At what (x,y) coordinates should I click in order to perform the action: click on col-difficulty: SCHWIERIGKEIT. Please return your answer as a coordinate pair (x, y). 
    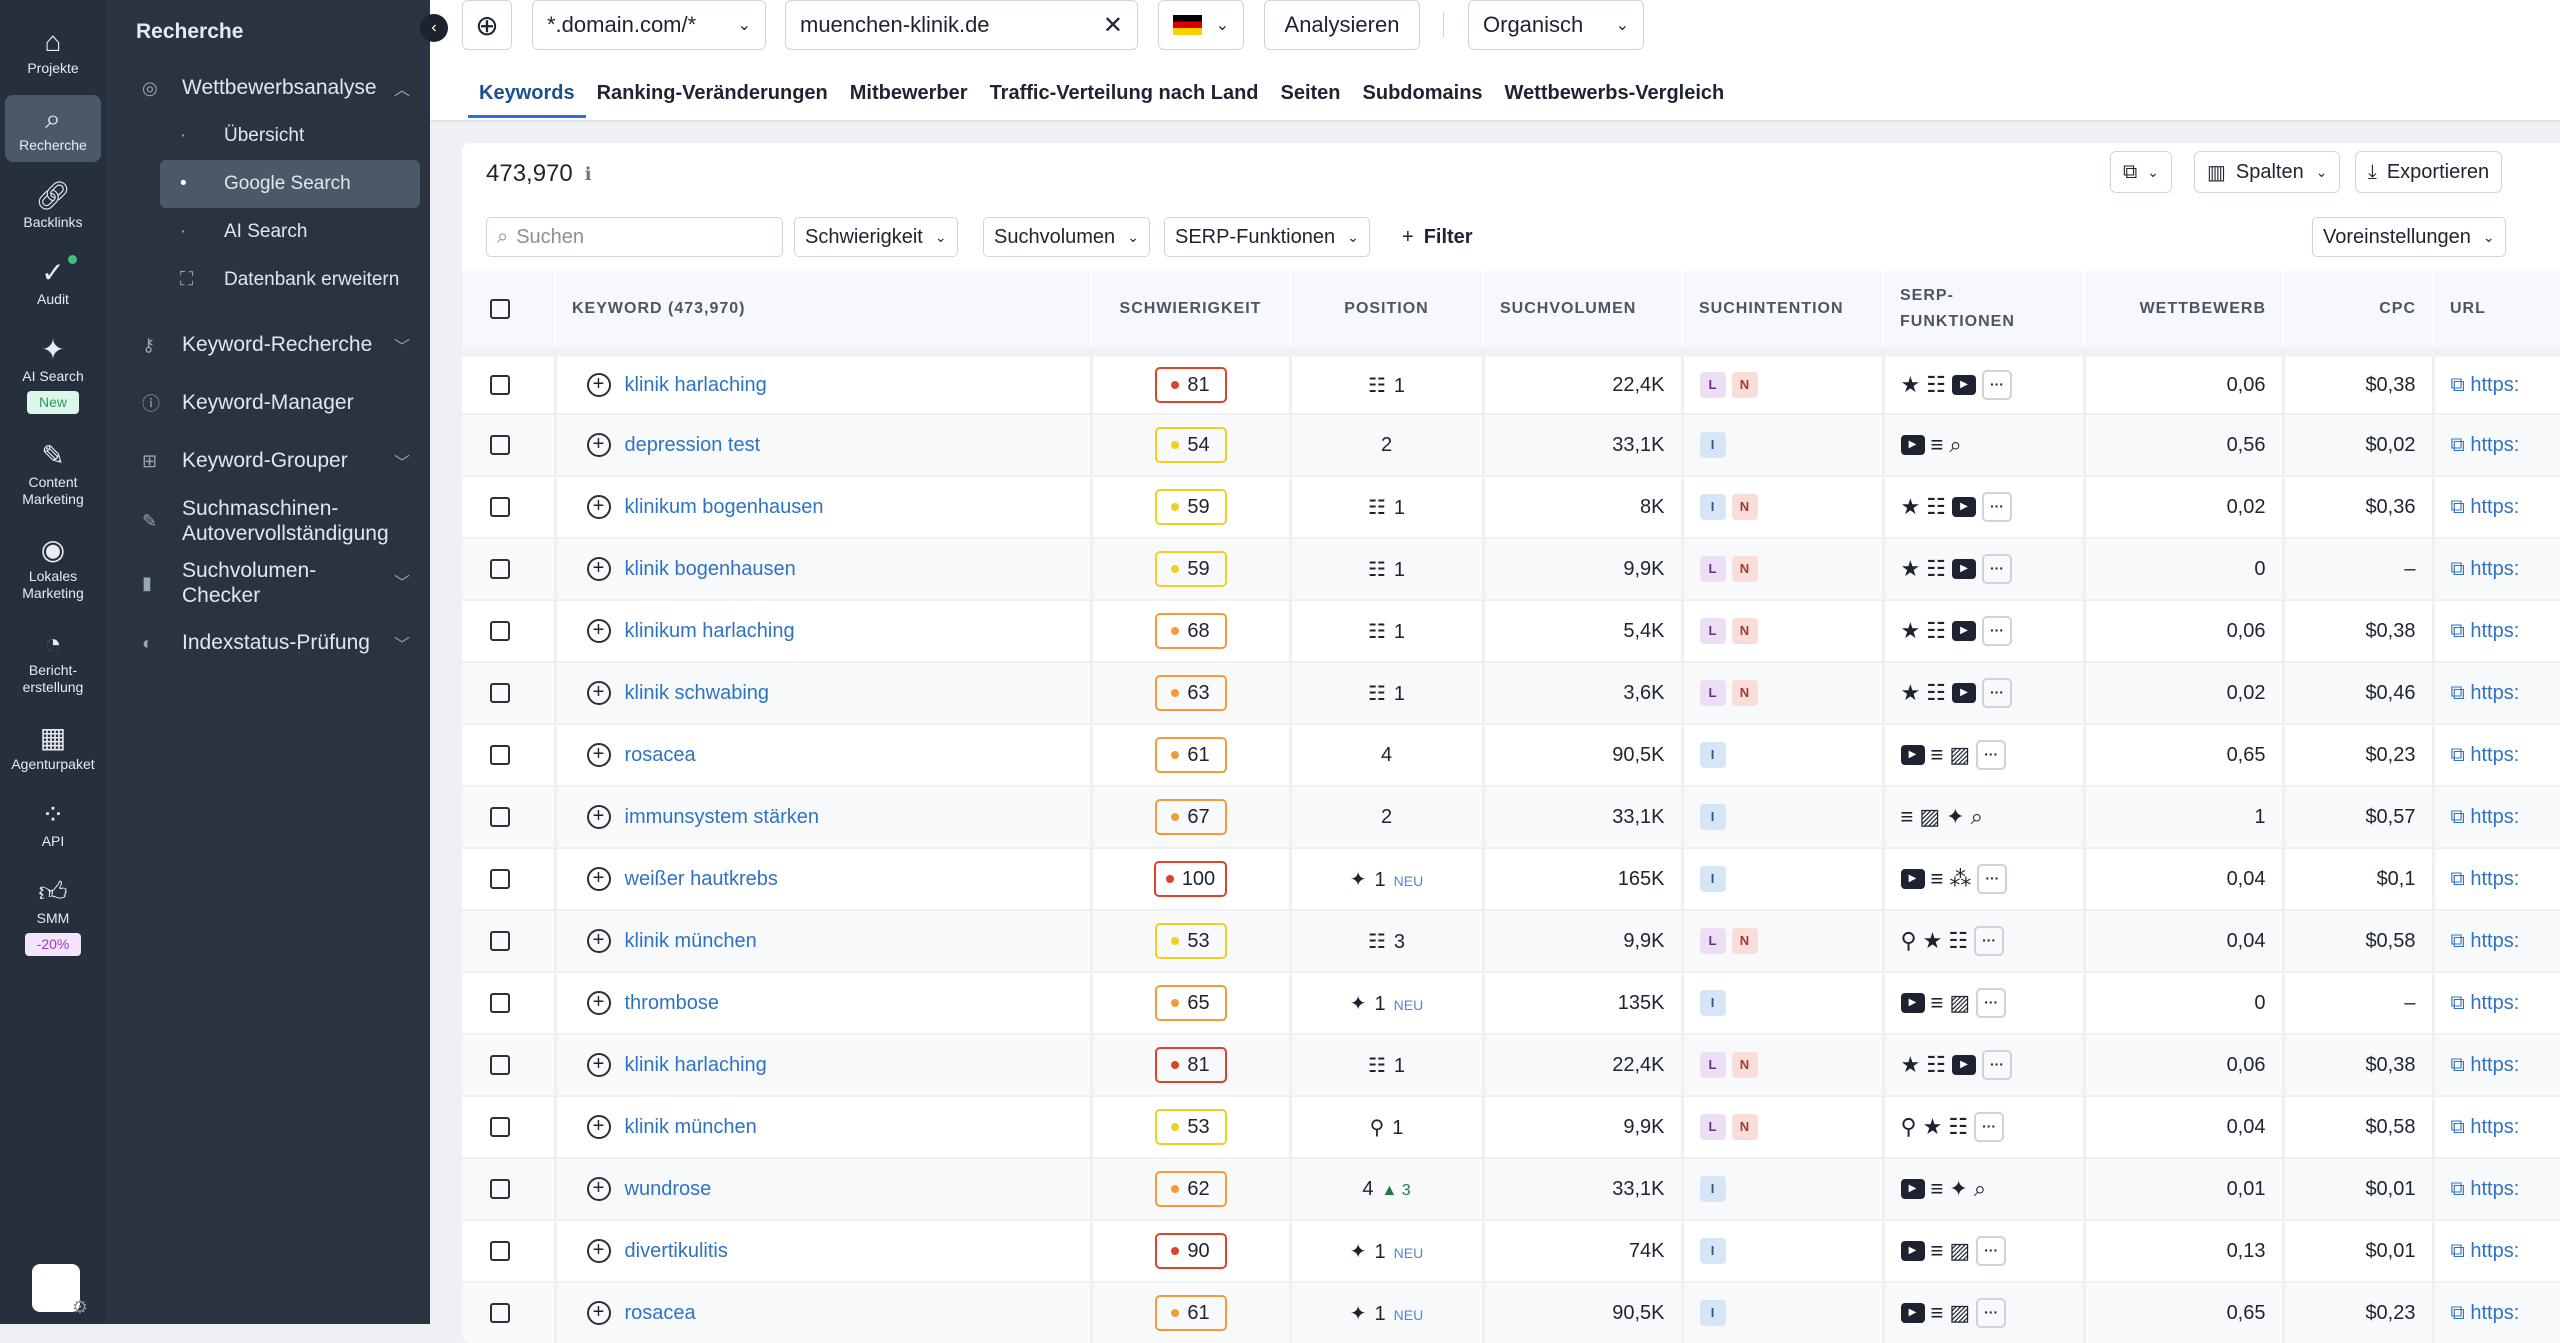
    Looking at the image, I should click on (1191, 314).